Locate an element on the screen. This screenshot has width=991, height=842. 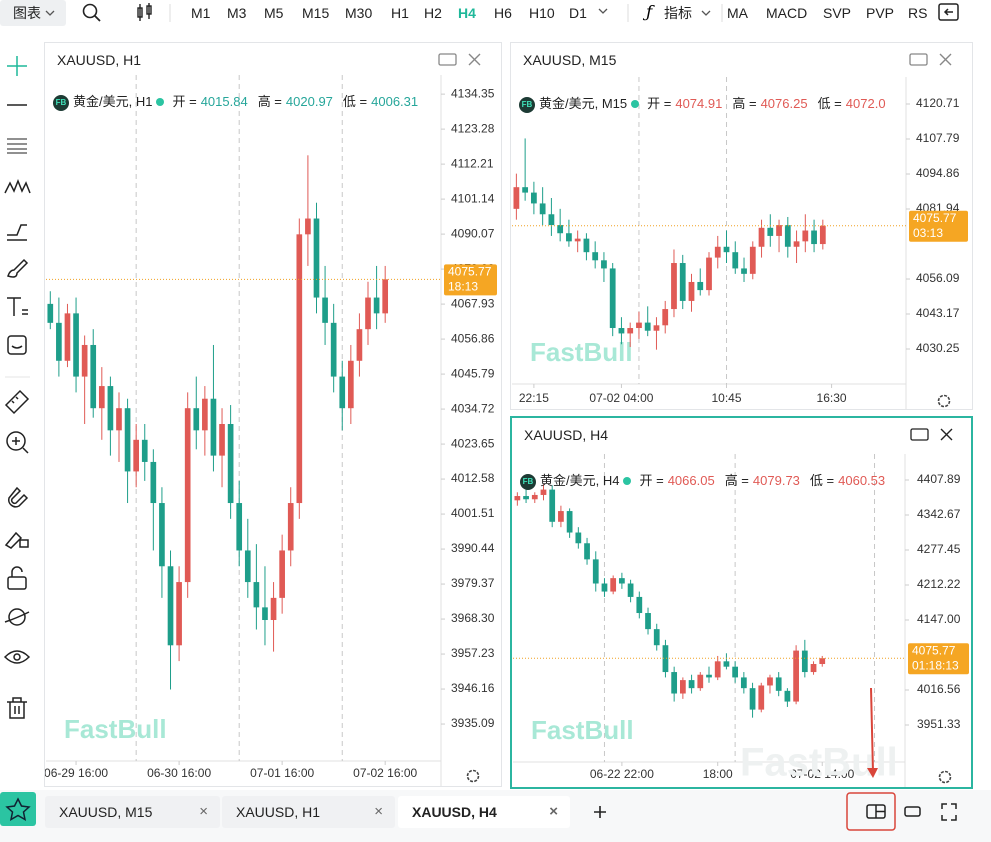
lock-draw-tool is located at coordinates (16, 540).